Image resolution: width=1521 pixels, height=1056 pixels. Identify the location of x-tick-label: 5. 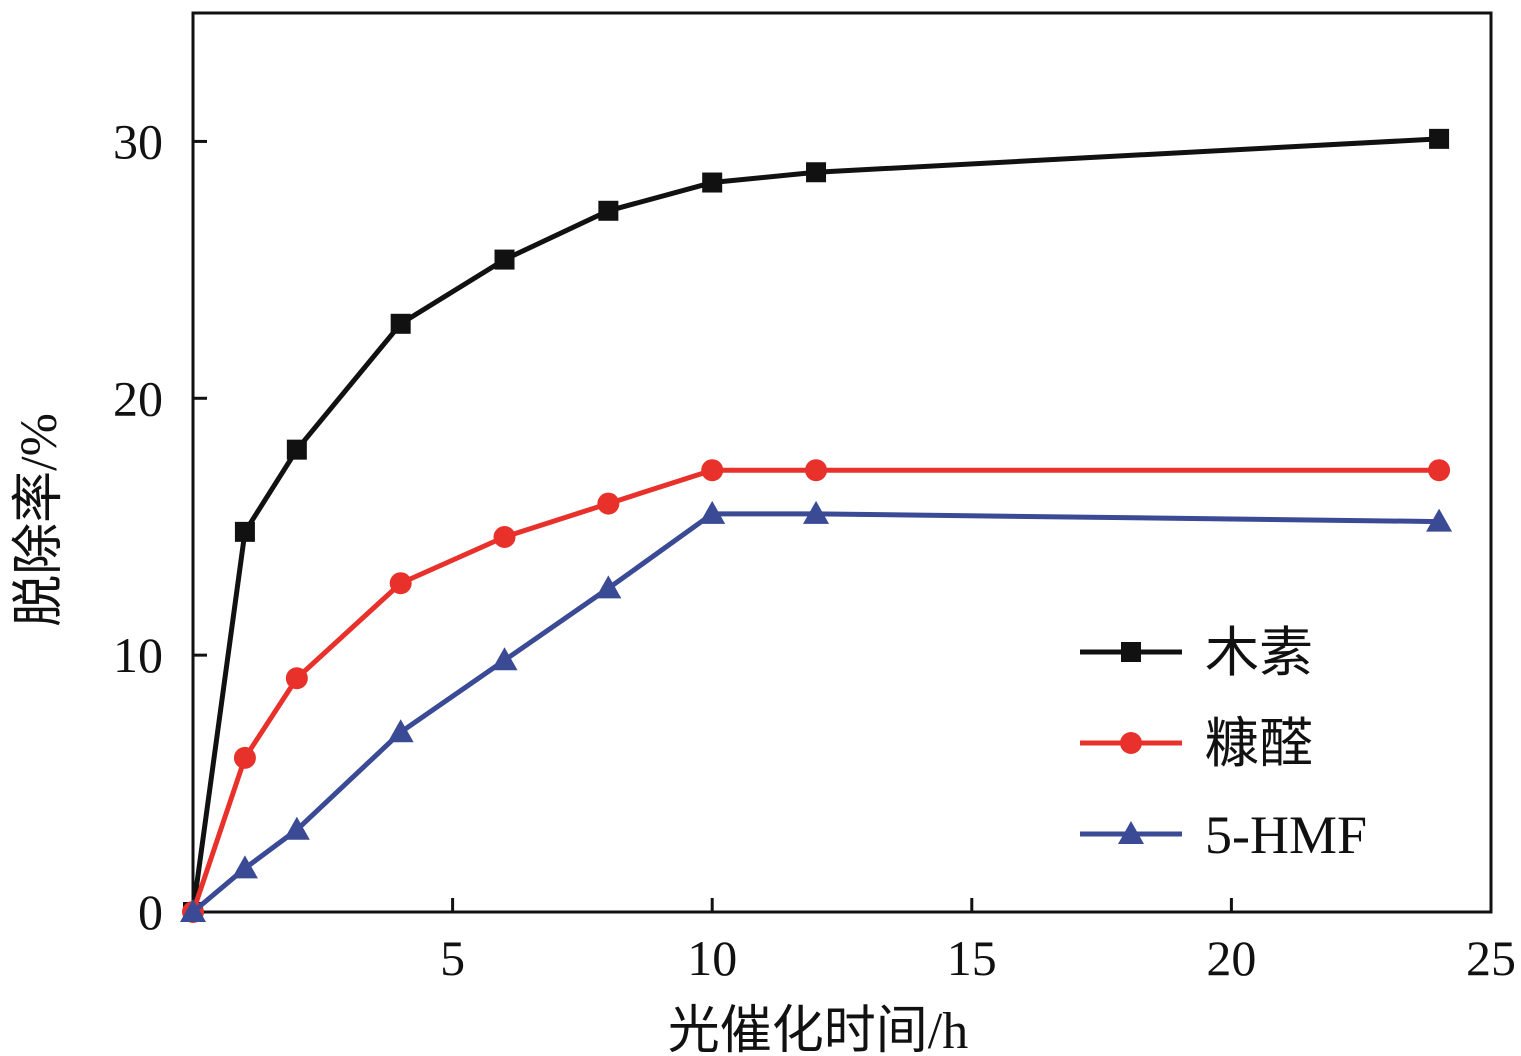
(452, 958).